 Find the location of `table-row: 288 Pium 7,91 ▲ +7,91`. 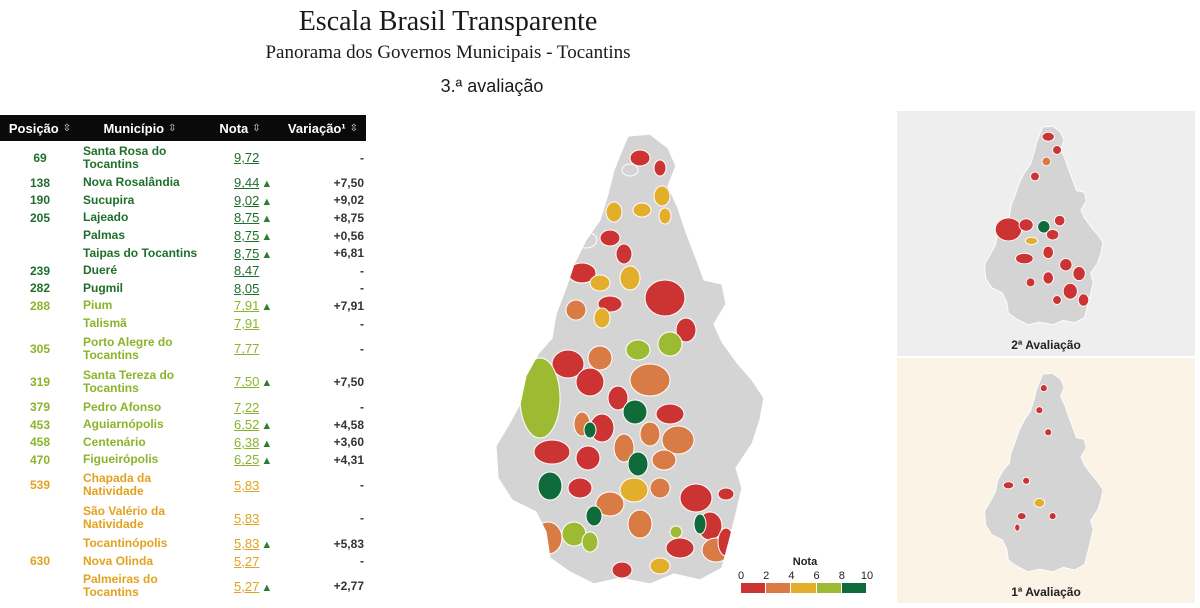

table-row: 288 Pium 7,91 ▲ +7,91 is located at coordinates (183, 306).